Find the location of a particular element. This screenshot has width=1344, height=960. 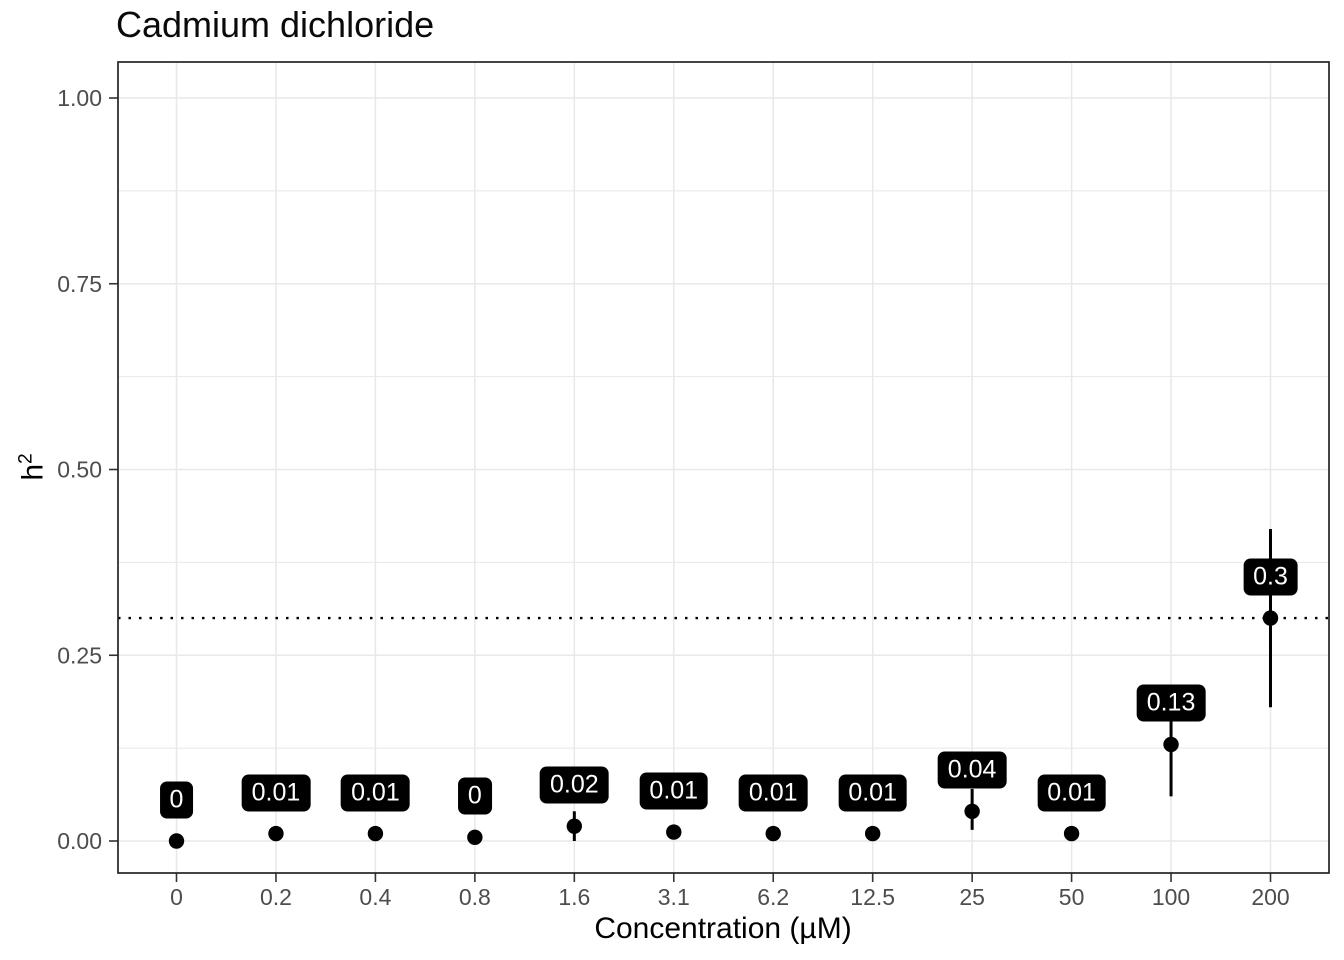

y-tick-label: 0.75 is located at coordinates (79, 284).